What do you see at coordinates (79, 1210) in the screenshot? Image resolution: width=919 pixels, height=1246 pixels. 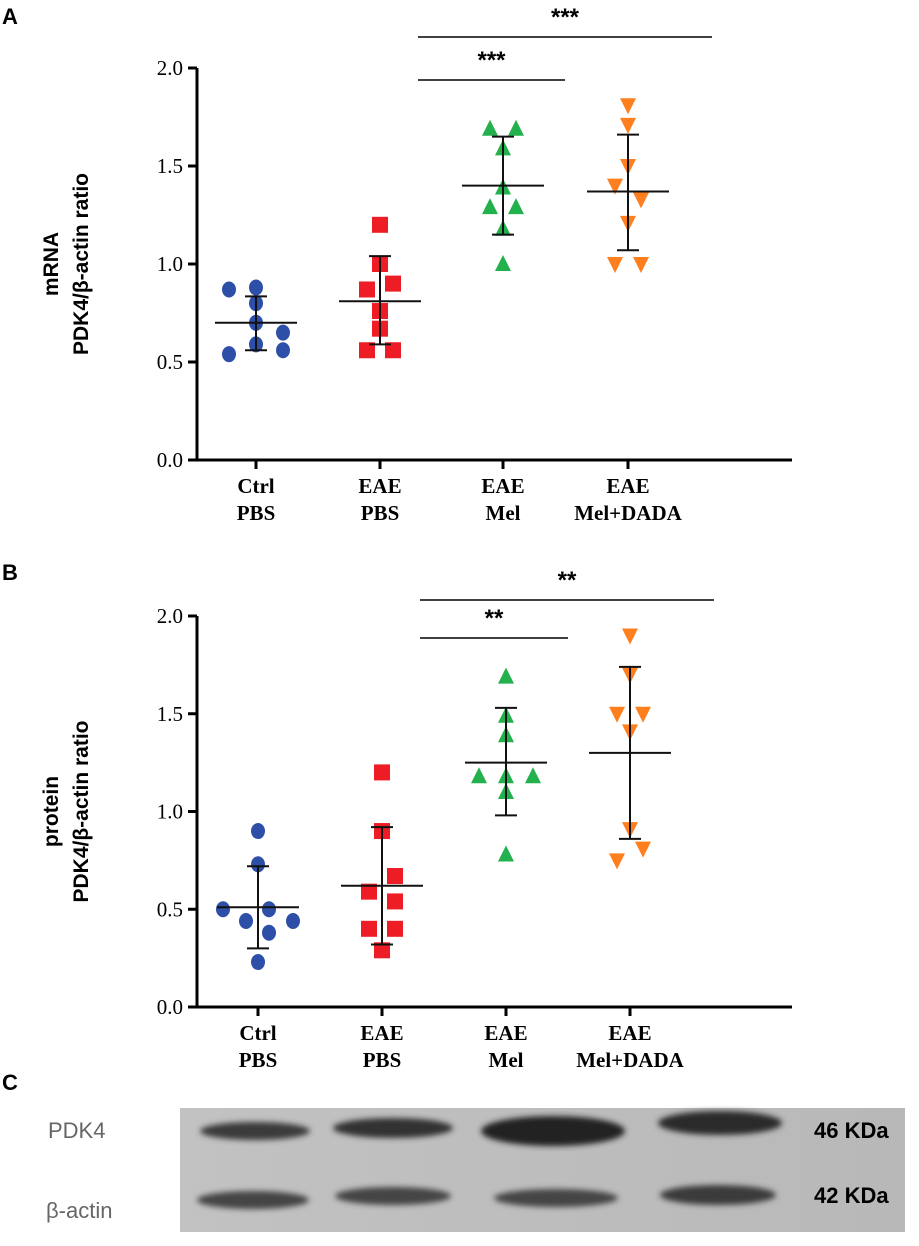 I see `blot-label-actin: β-actin` at bounding box center [79, 1210].